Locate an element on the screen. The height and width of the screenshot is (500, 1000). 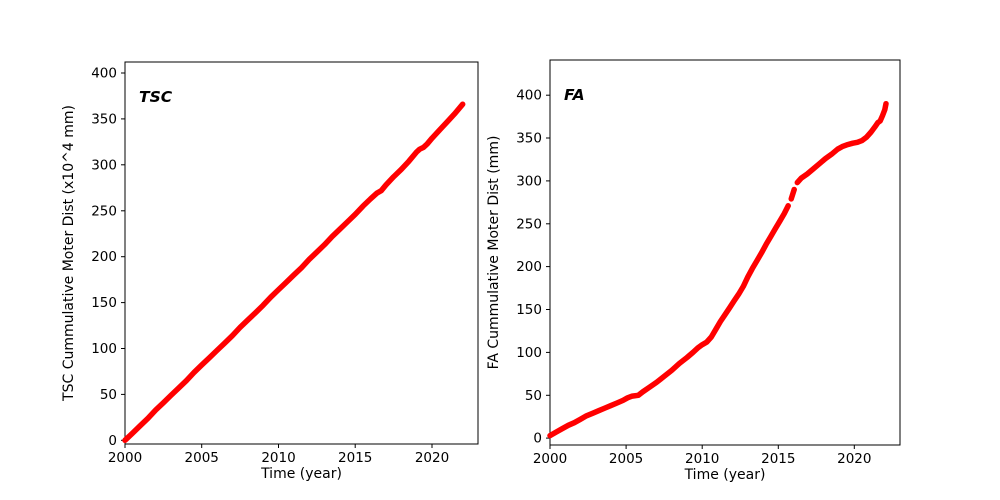
y-axis-title: TSC Cummulative Moter Dist (x10^4 mm) is located at coordinates (69, 253).